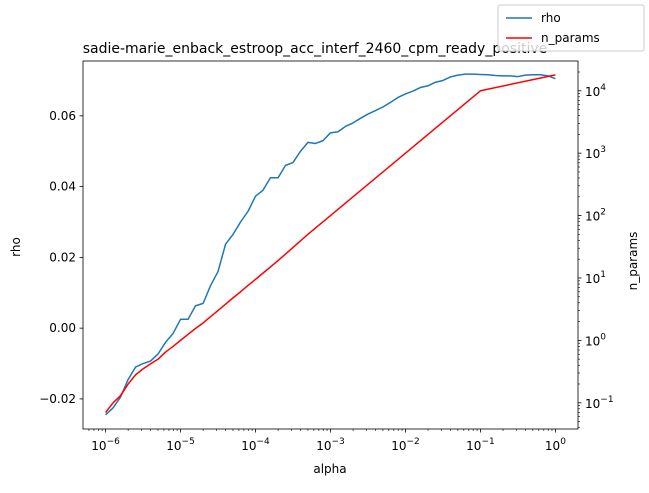 The image size is (649, 493). What do you see at coordinates (595, 91) in the screenshot?
I see `y-right-tick-label: 10⁴` at bounding box center [595, 91].